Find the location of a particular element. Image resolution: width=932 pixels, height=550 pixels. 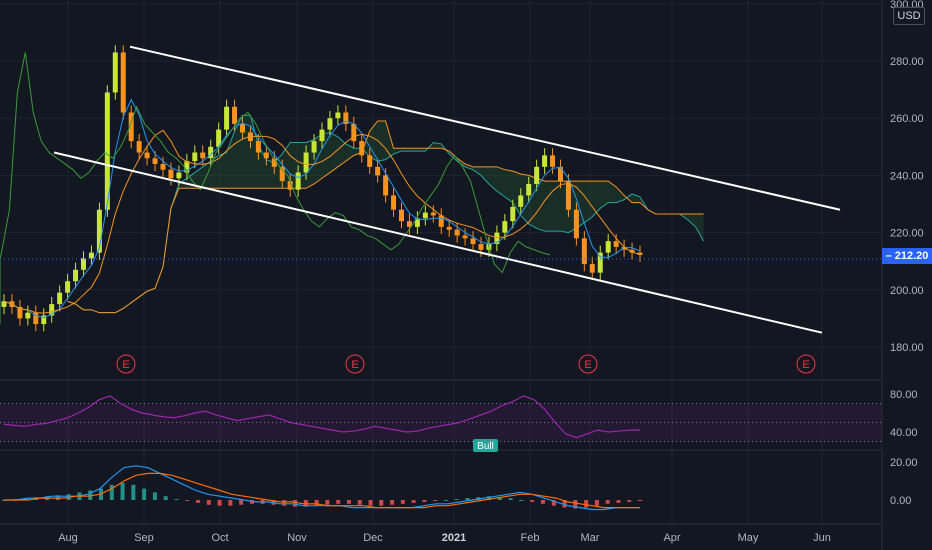

rsi-tick-label: 40.00 is located at coordinates (904, 433).